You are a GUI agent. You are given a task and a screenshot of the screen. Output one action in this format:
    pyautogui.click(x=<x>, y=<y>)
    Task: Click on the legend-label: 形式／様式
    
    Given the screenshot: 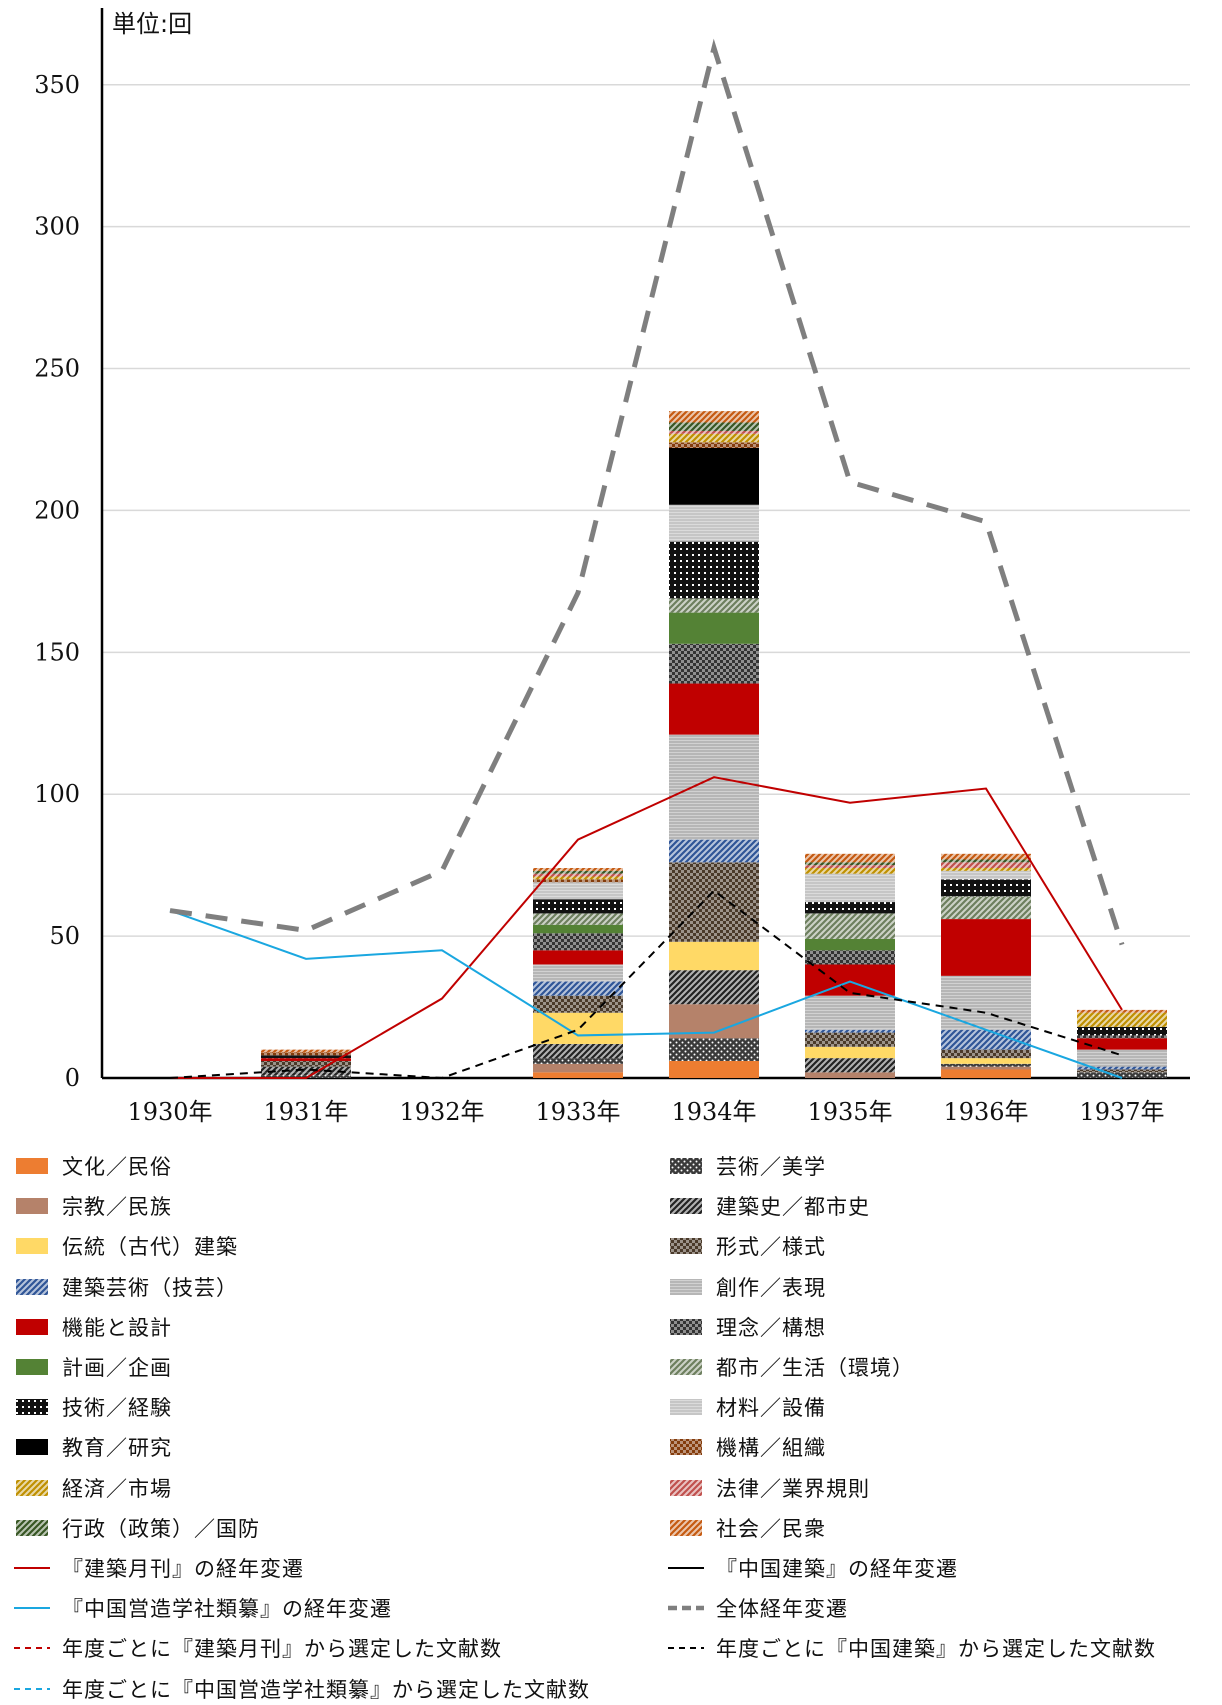 What is the action you would take?
    pyautogui.click(x=771, y=1247)
    